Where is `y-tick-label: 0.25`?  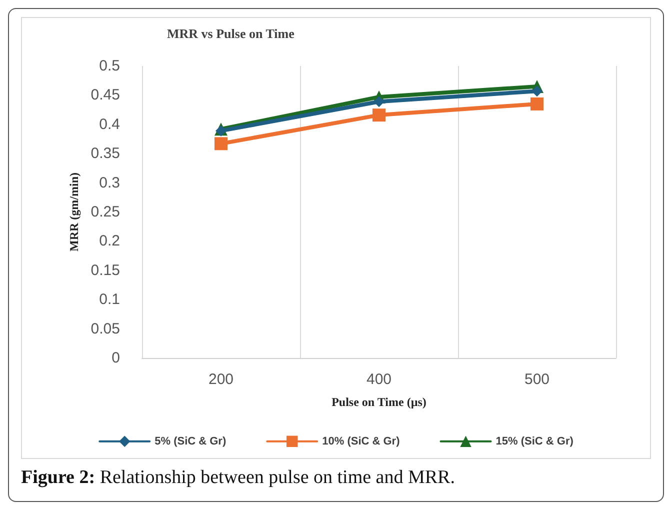 y-tick-label: 0.25 is located at coordinates (105, 212).